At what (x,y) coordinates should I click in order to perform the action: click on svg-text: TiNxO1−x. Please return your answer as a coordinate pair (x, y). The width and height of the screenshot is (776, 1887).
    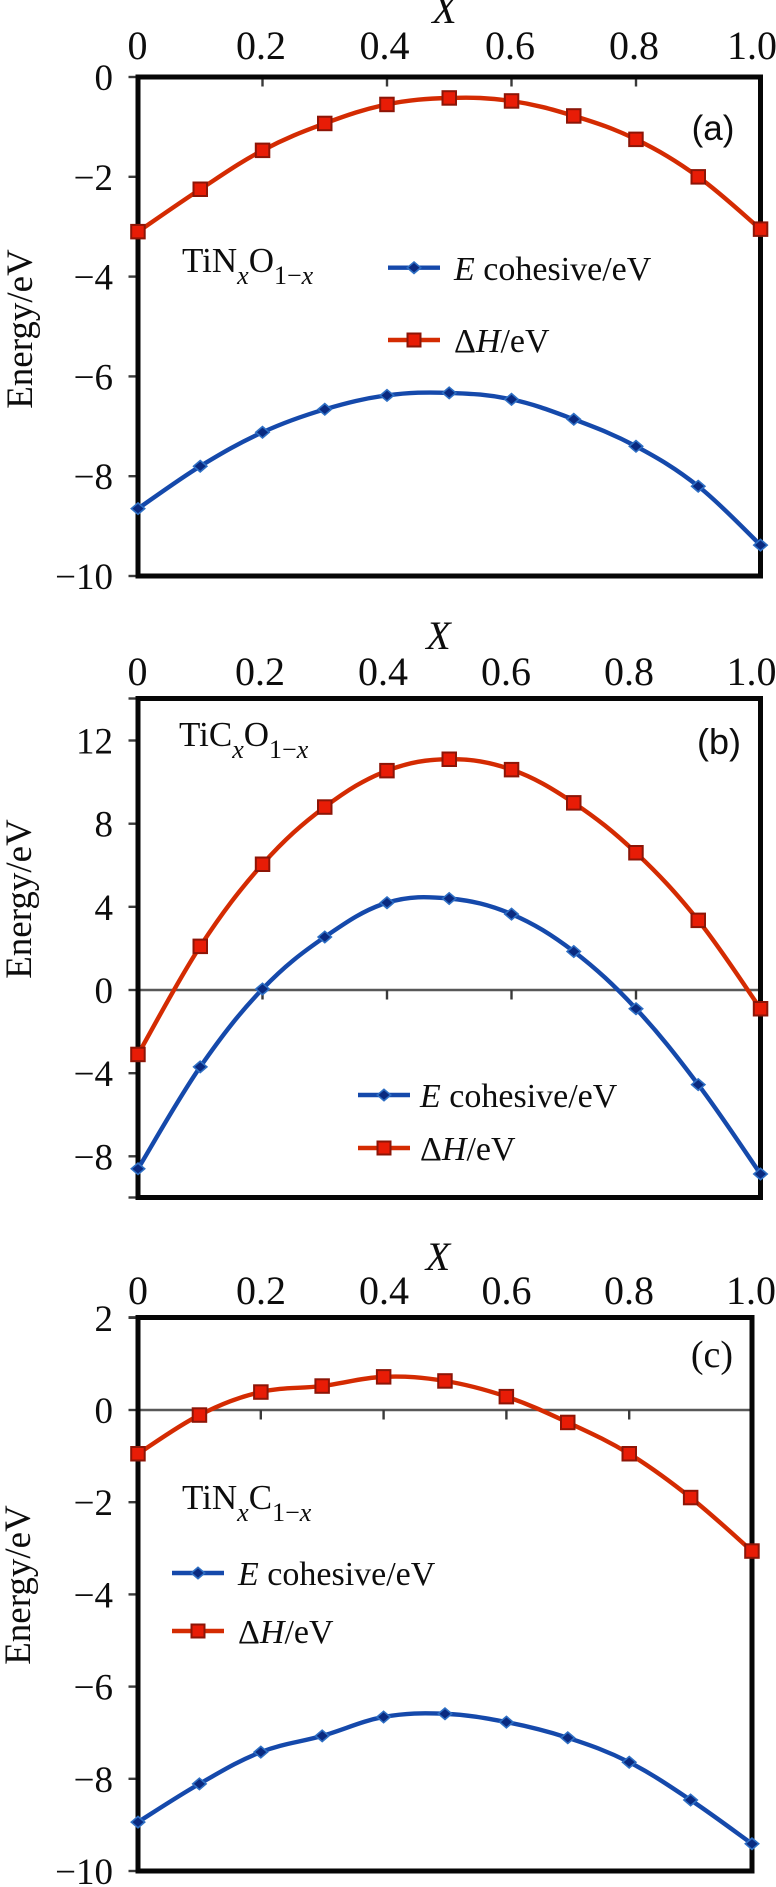
    Looking at the image, I should click on (248, 265).